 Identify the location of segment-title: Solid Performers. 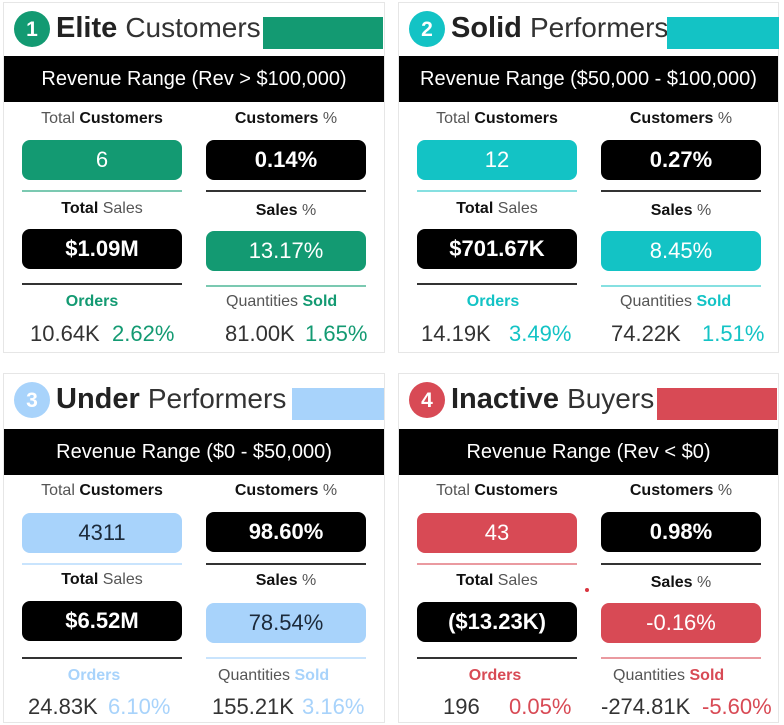
(559, 28).